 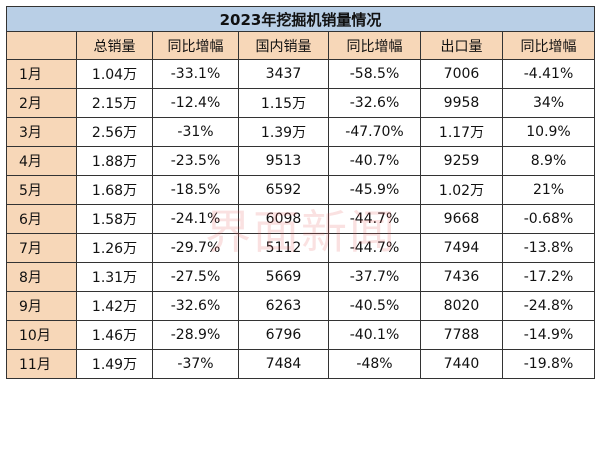 I want to click on export-yoy-cell: -24.8%, so click(x=548, y=306).